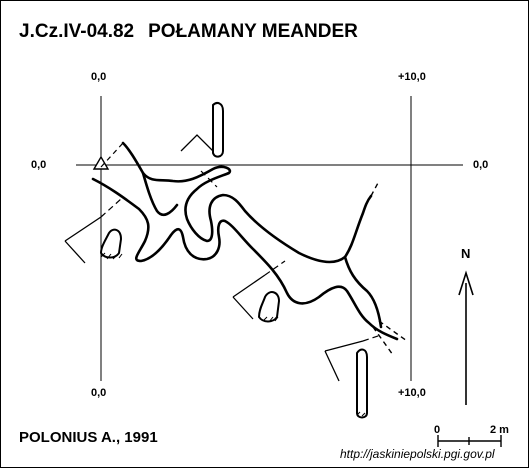  I want to click on grid-label-right: 0,0, so click(481, 165).